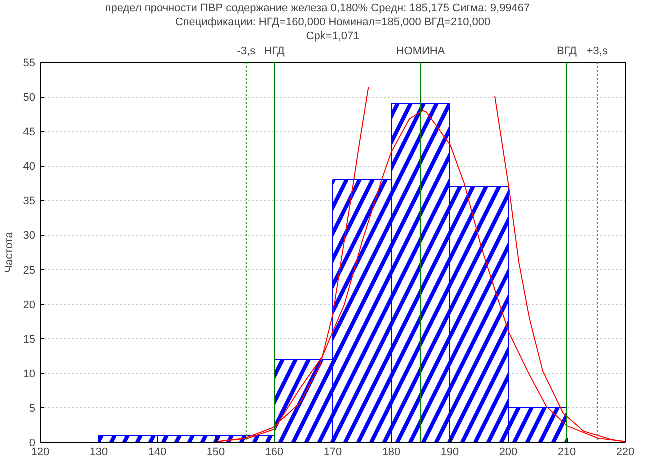 The image size is (653, 465). Describe the element at coordinates (333, 452) in the screenshot. I see `x-tick-label: 170` at that location.